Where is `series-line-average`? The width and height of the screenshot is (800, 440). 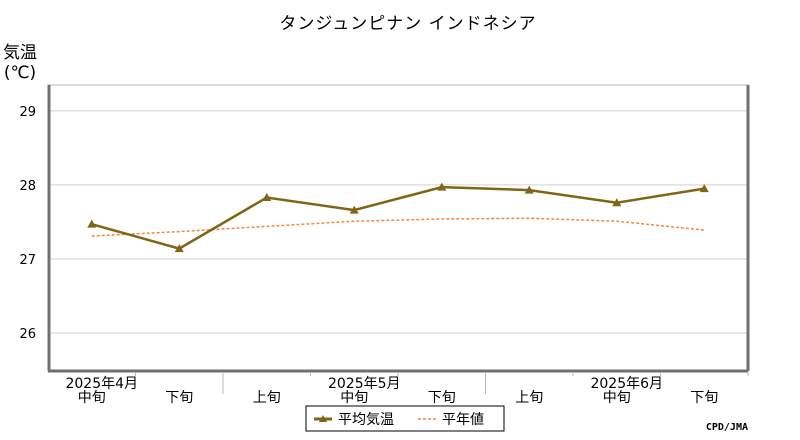 series-line-average is located at coordinates (398, 217).